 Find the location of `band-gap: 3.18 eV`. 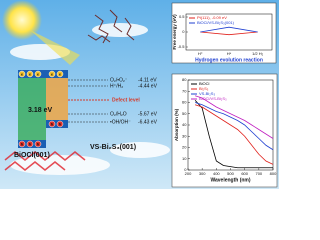

band-gap: 3.18 eV is located at coordinates (40, 110).